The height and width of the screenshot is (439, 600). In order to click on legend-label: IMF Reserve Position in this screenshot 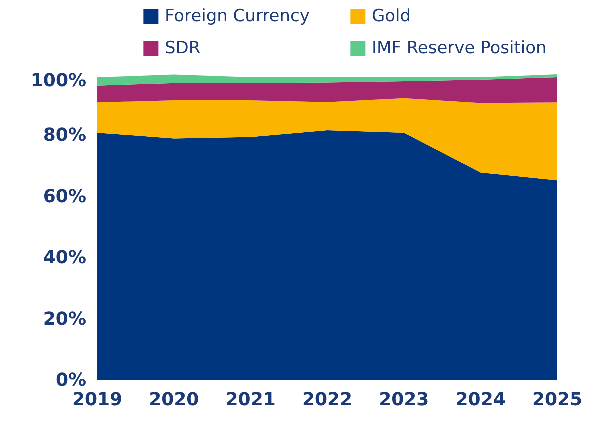, I will do `click(459, 48)`.